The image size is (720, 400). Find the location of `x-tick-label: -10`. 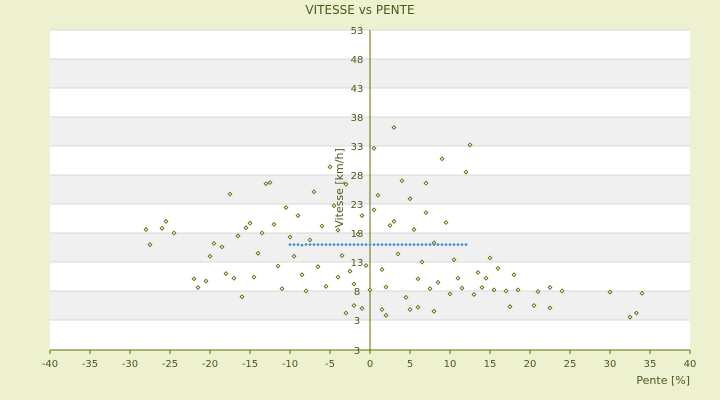

x-tick-label: -10 is located at coordinates (290, 364).